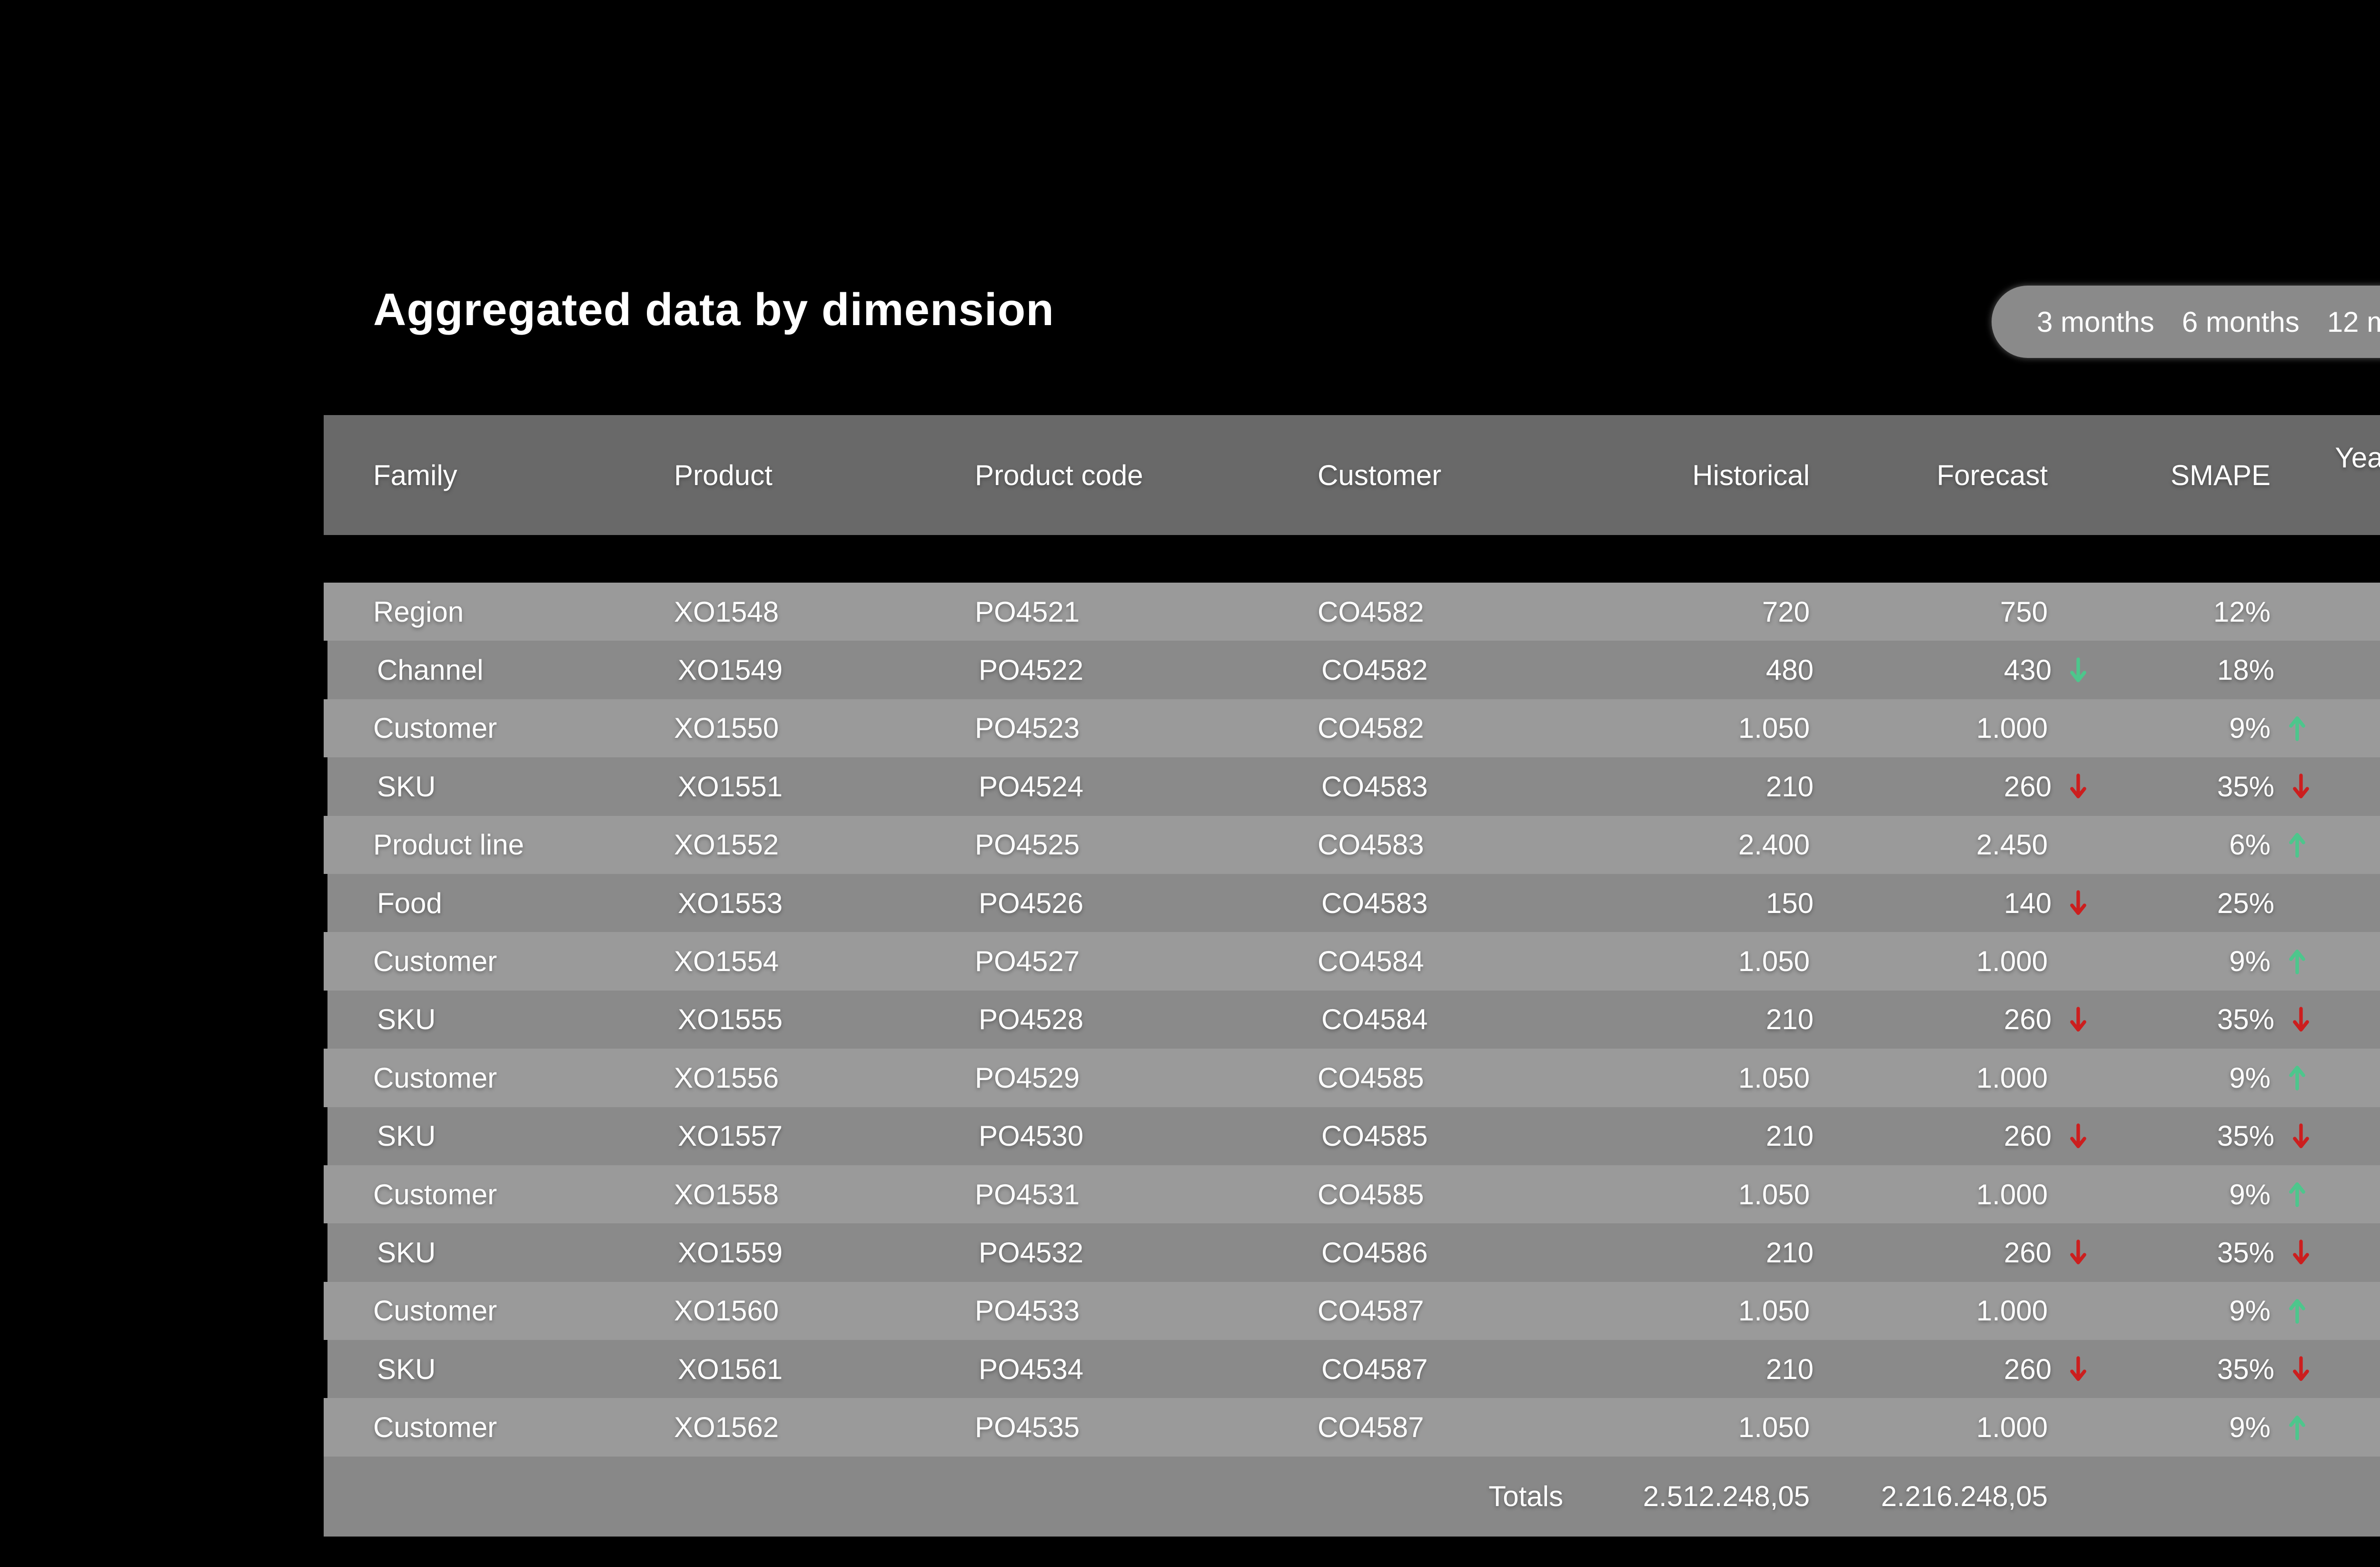 The height and width of the screenshot is (1567, 2380). What do you see at coordinates (1059, 475) in the screenshot?
I see `col-header-product-code: Product code` at bounding box center [1059, 475].